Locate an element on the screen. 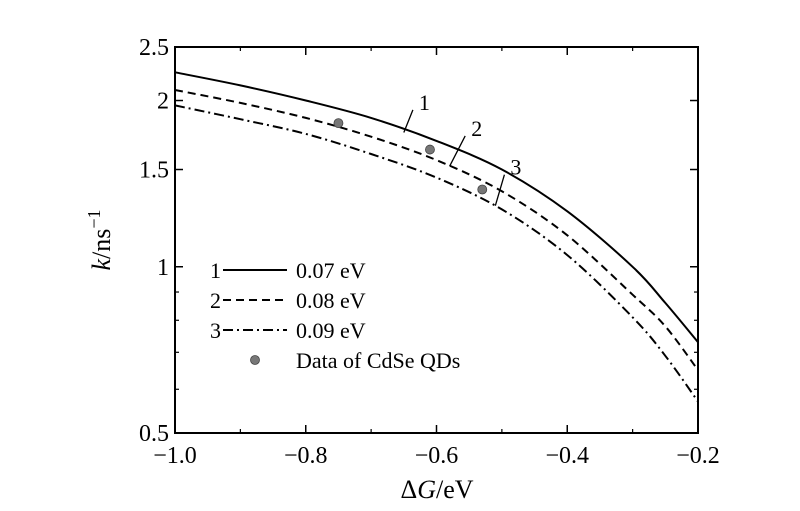  x-axis-label-unit: /eV is located at coordinates (455, 489).